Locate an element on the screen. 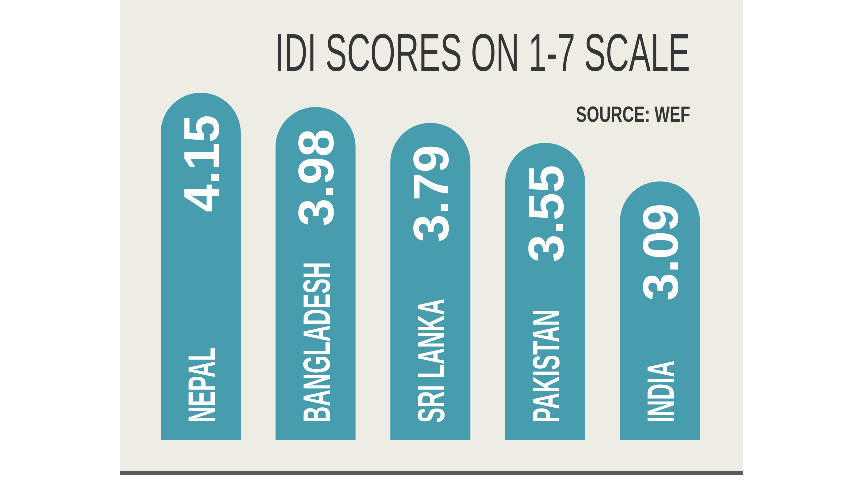 The image size is (857, 482). annotation: SOURCE: WEF is located at coordinates (633, 114).